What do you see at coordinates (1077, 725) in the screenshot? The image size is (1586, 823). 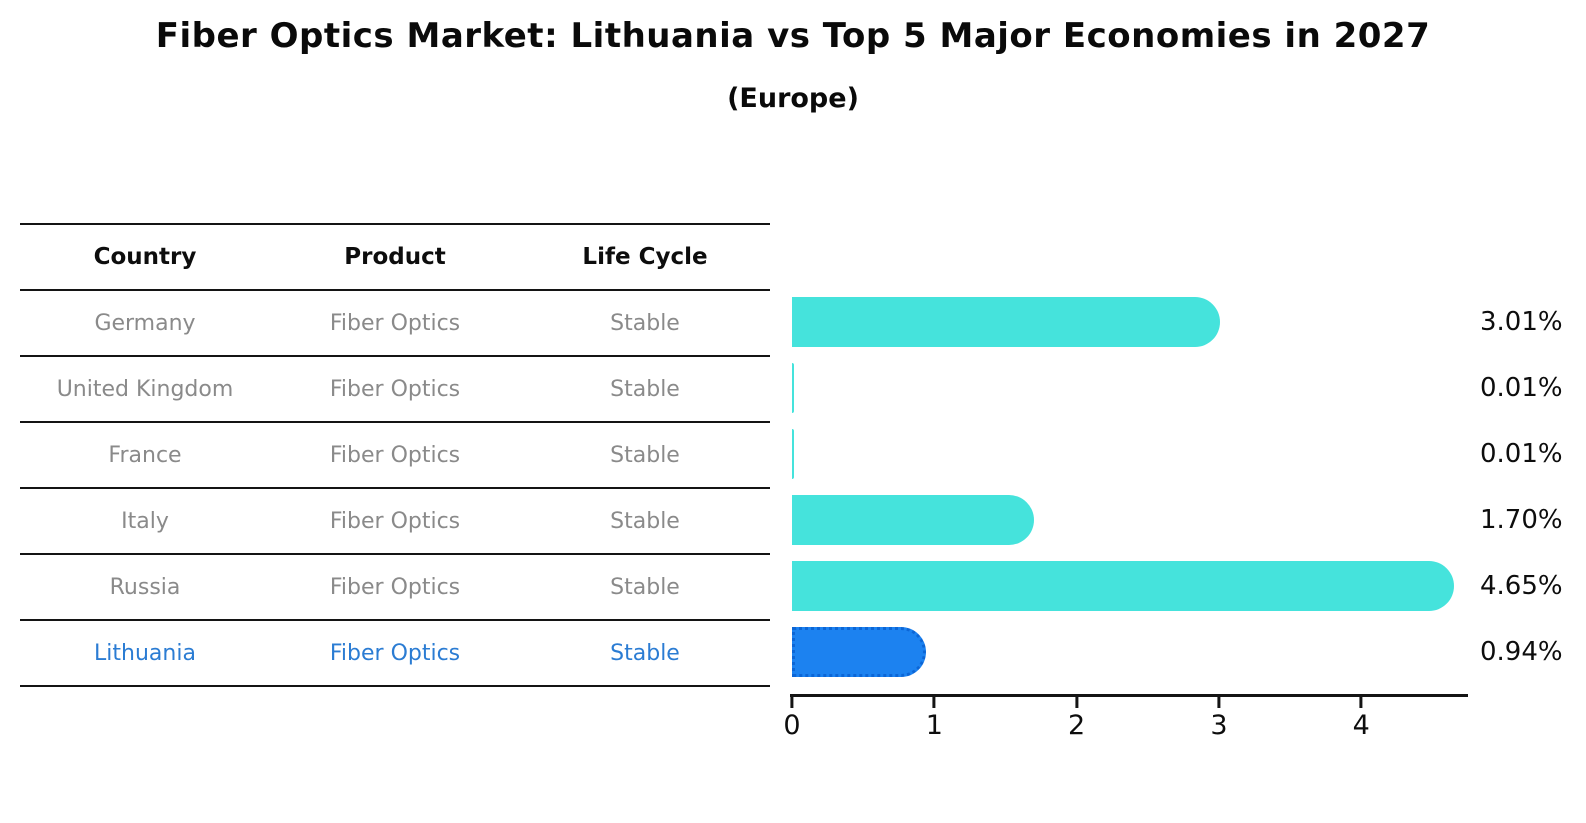 I see `x-tick-label: 2` at bounding box center [1077, 725].